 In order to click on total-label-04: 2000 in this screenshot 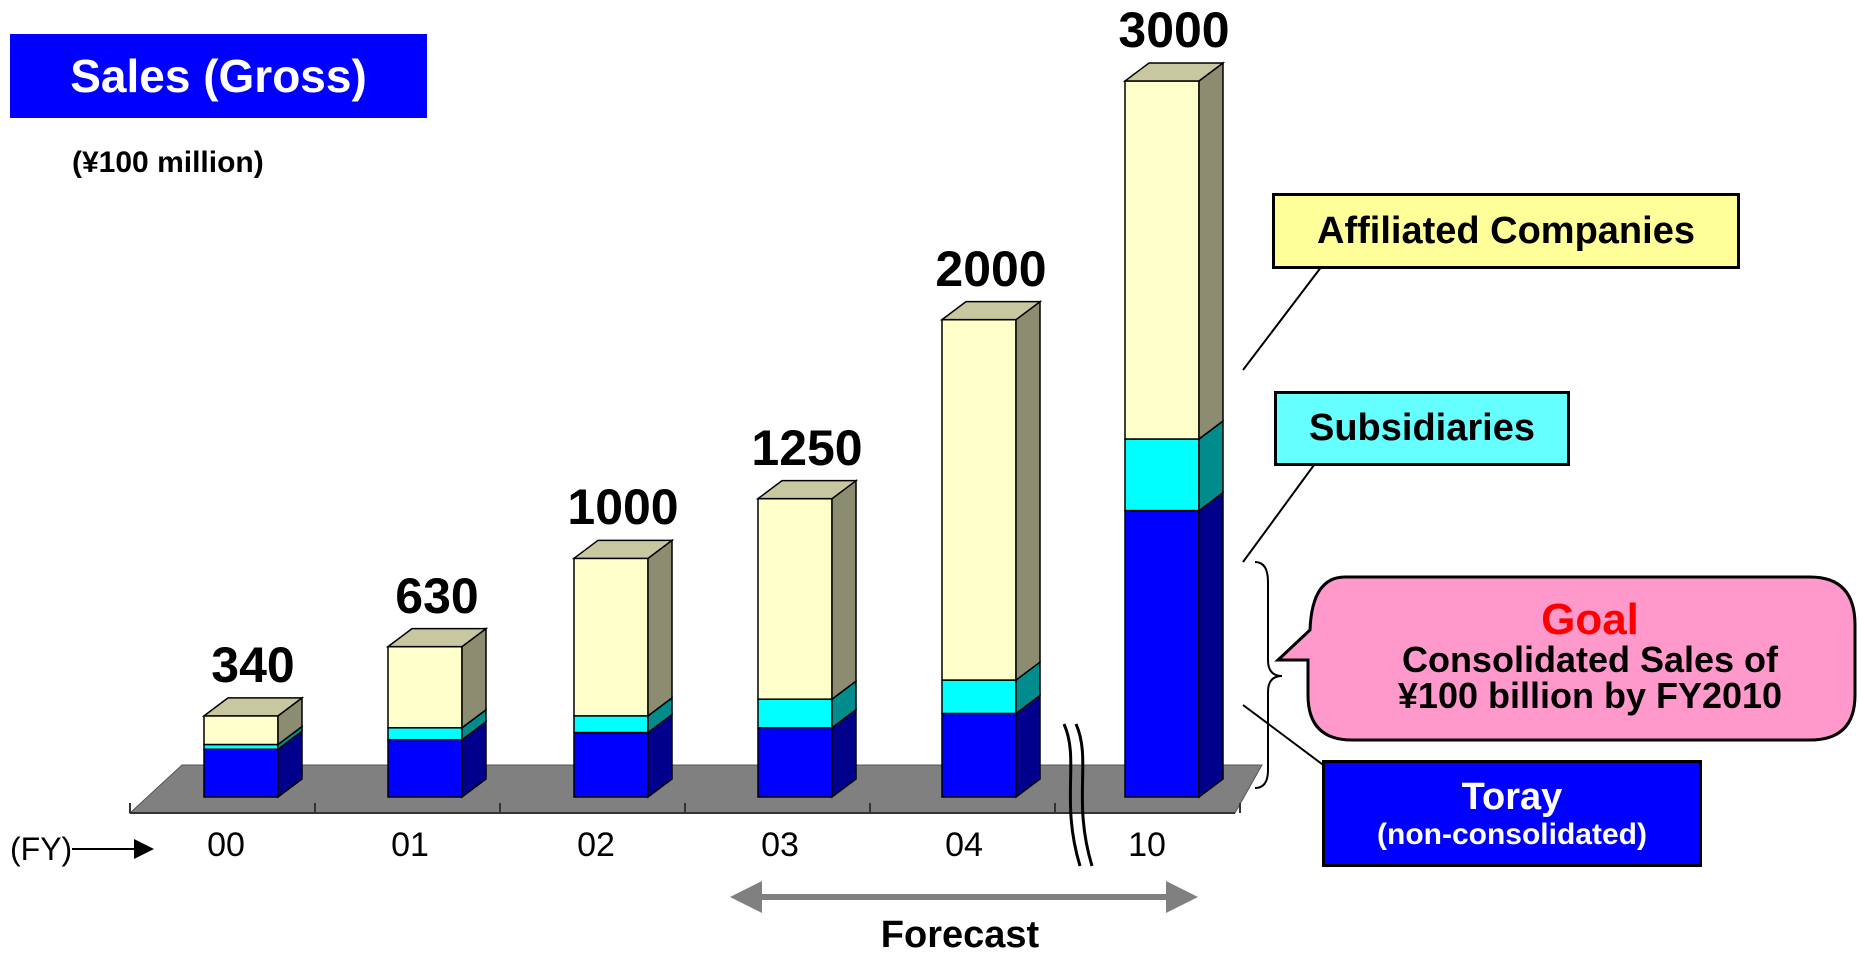, I will do `click(991, 268)`.